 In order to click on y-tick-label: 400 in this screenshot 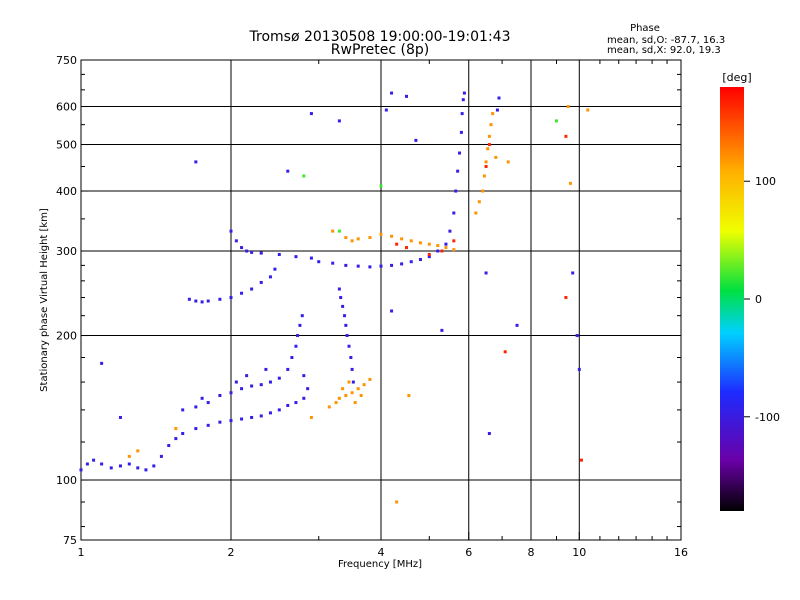, I will do `click(66, 191)`.